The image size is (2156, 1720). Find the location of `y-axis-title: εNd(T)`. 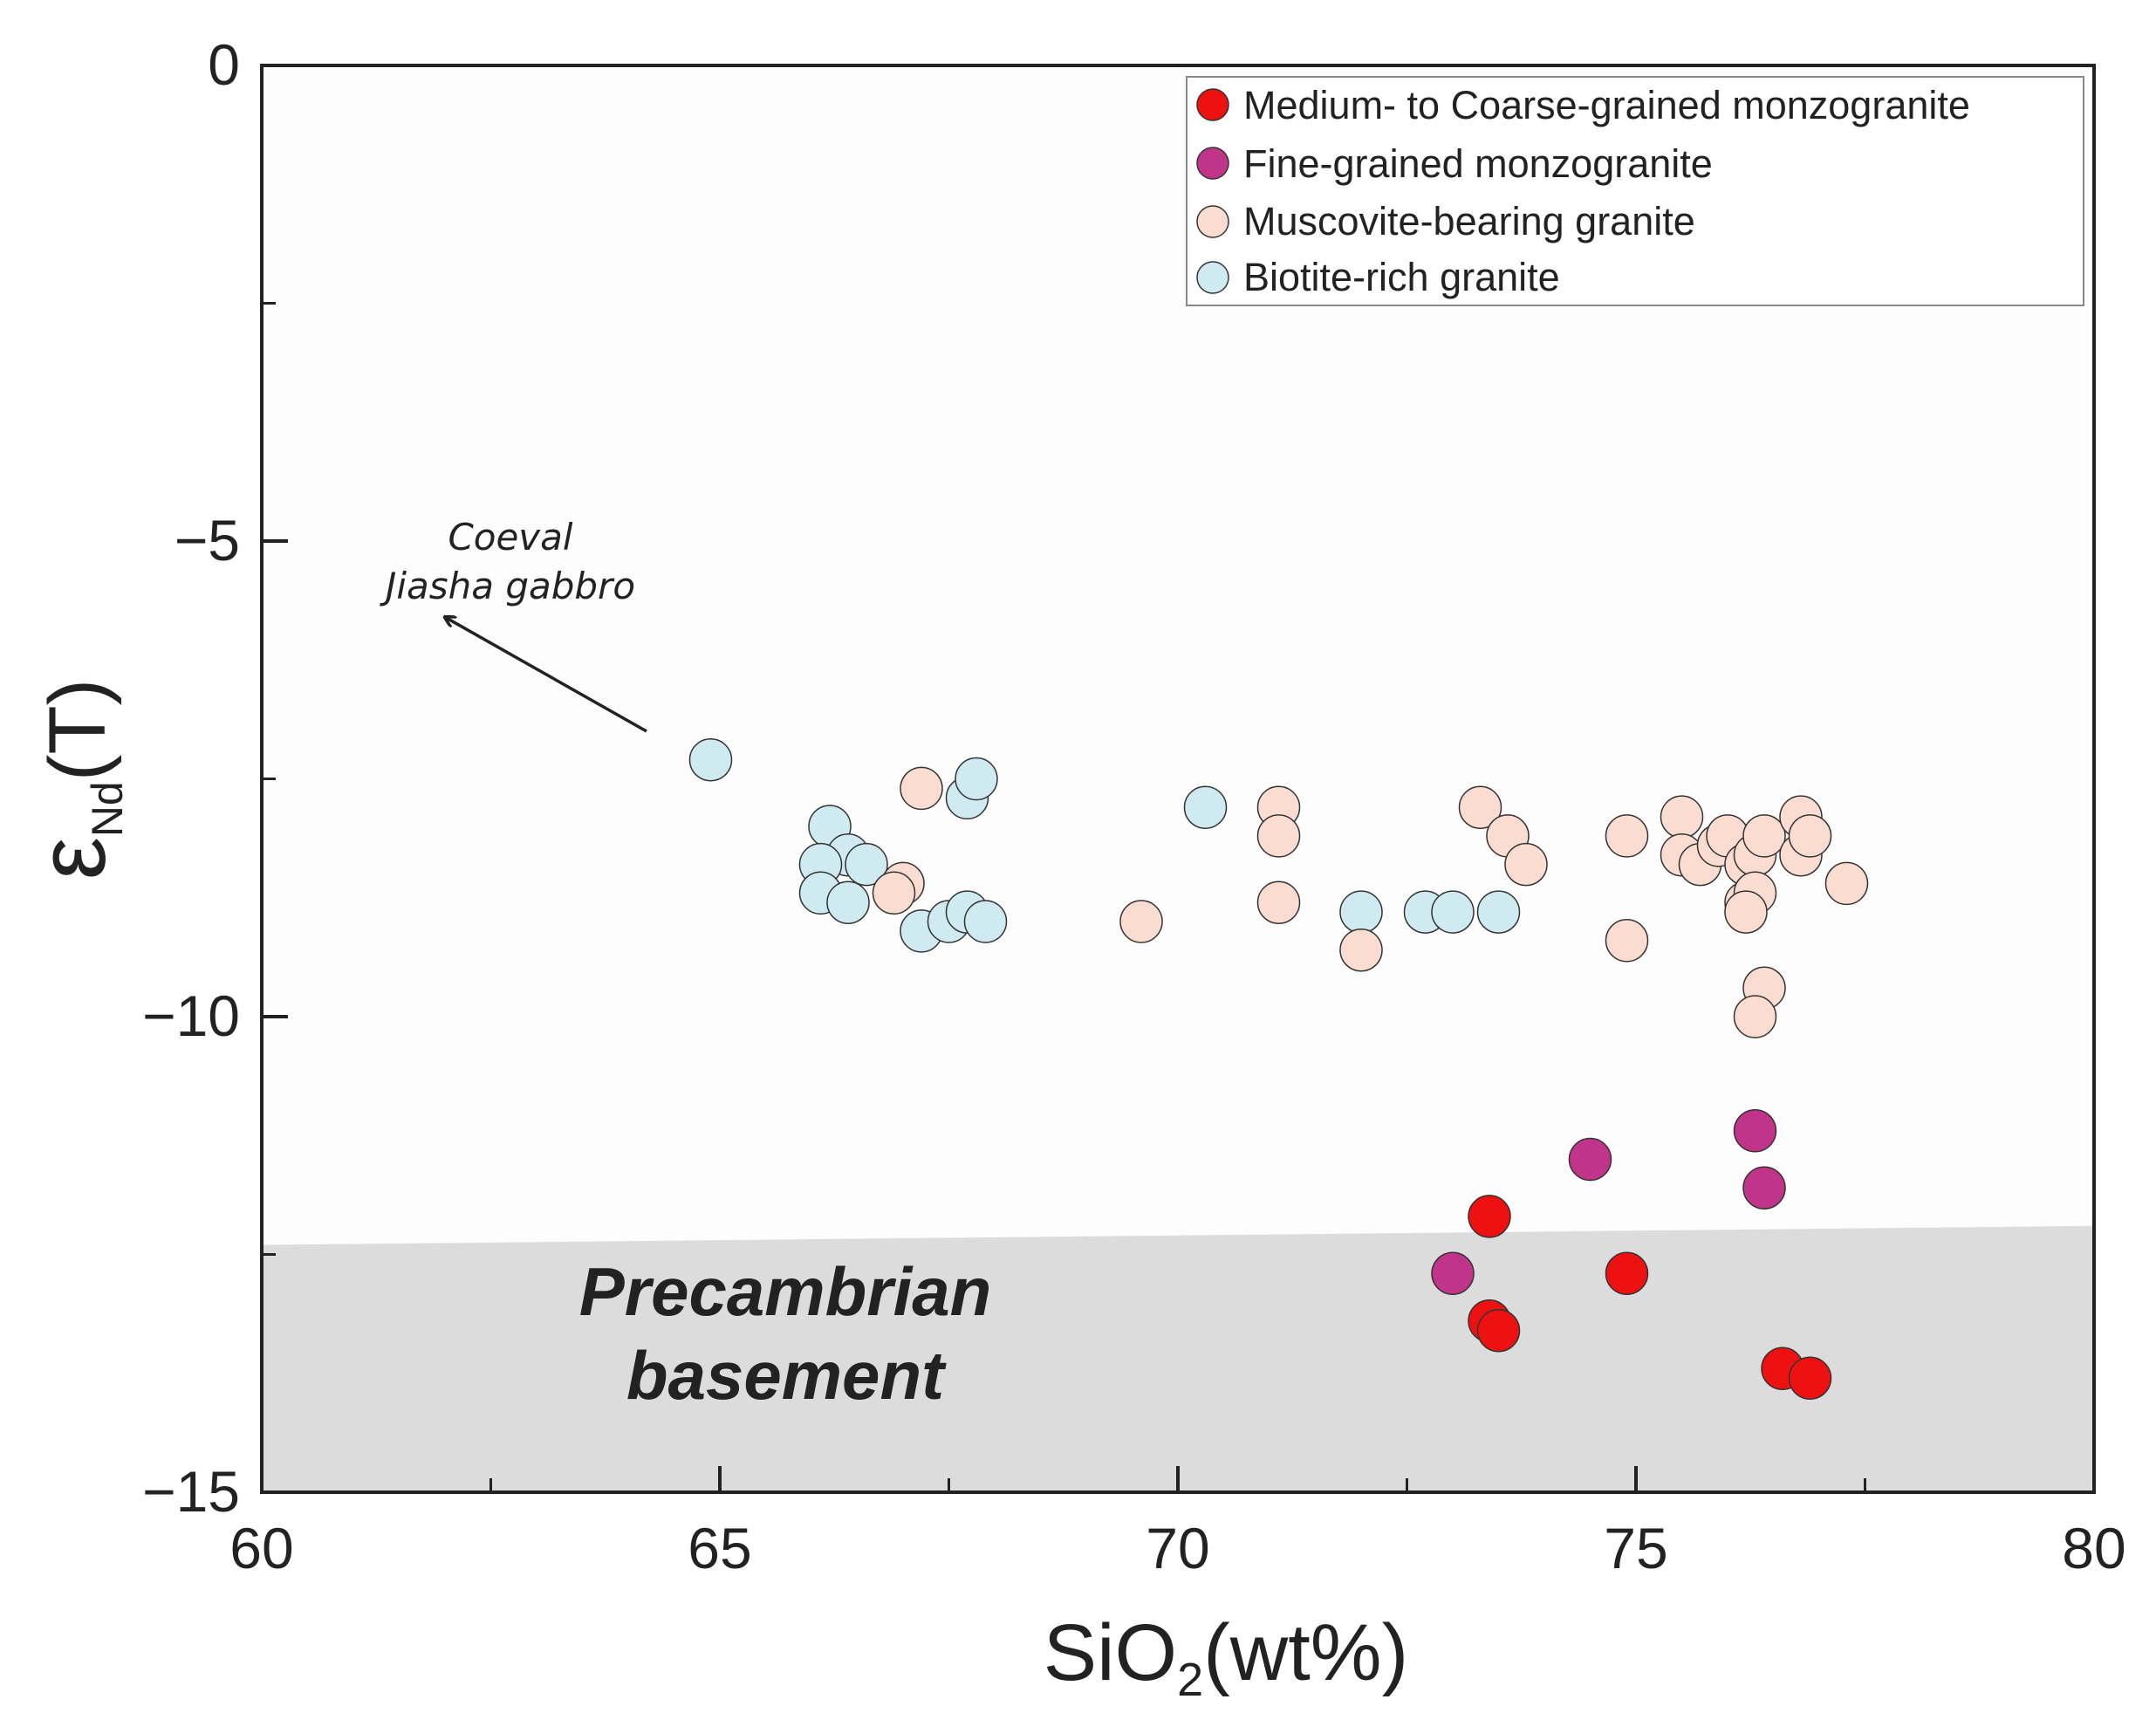

y-axis-title: εNd(T) is located at coordinates (75, 779).